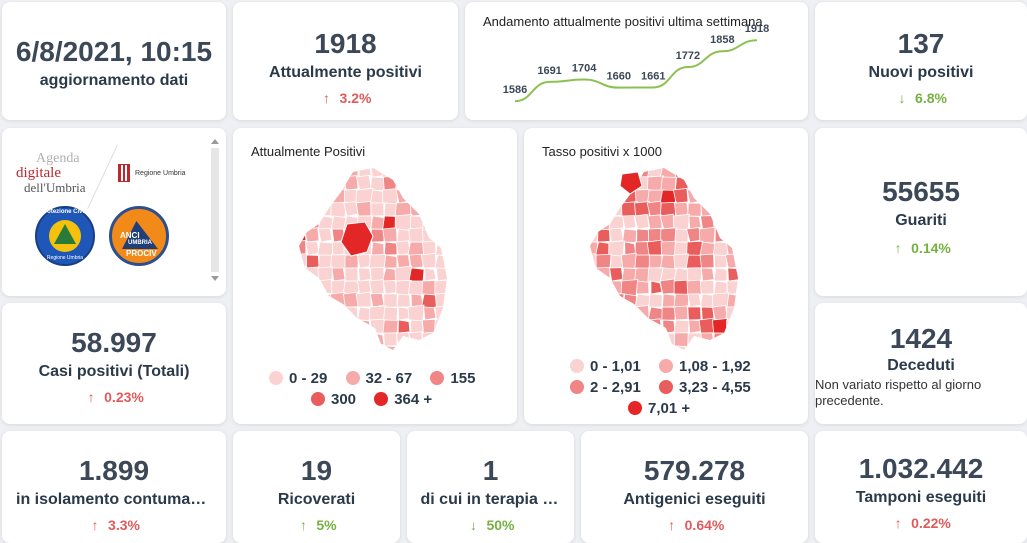 This screenshot has height=543, width=1027. I want to click on antigenici-card: 579.278 Antigenici eseguiti ↑ 0.64%, so click(694, 487).